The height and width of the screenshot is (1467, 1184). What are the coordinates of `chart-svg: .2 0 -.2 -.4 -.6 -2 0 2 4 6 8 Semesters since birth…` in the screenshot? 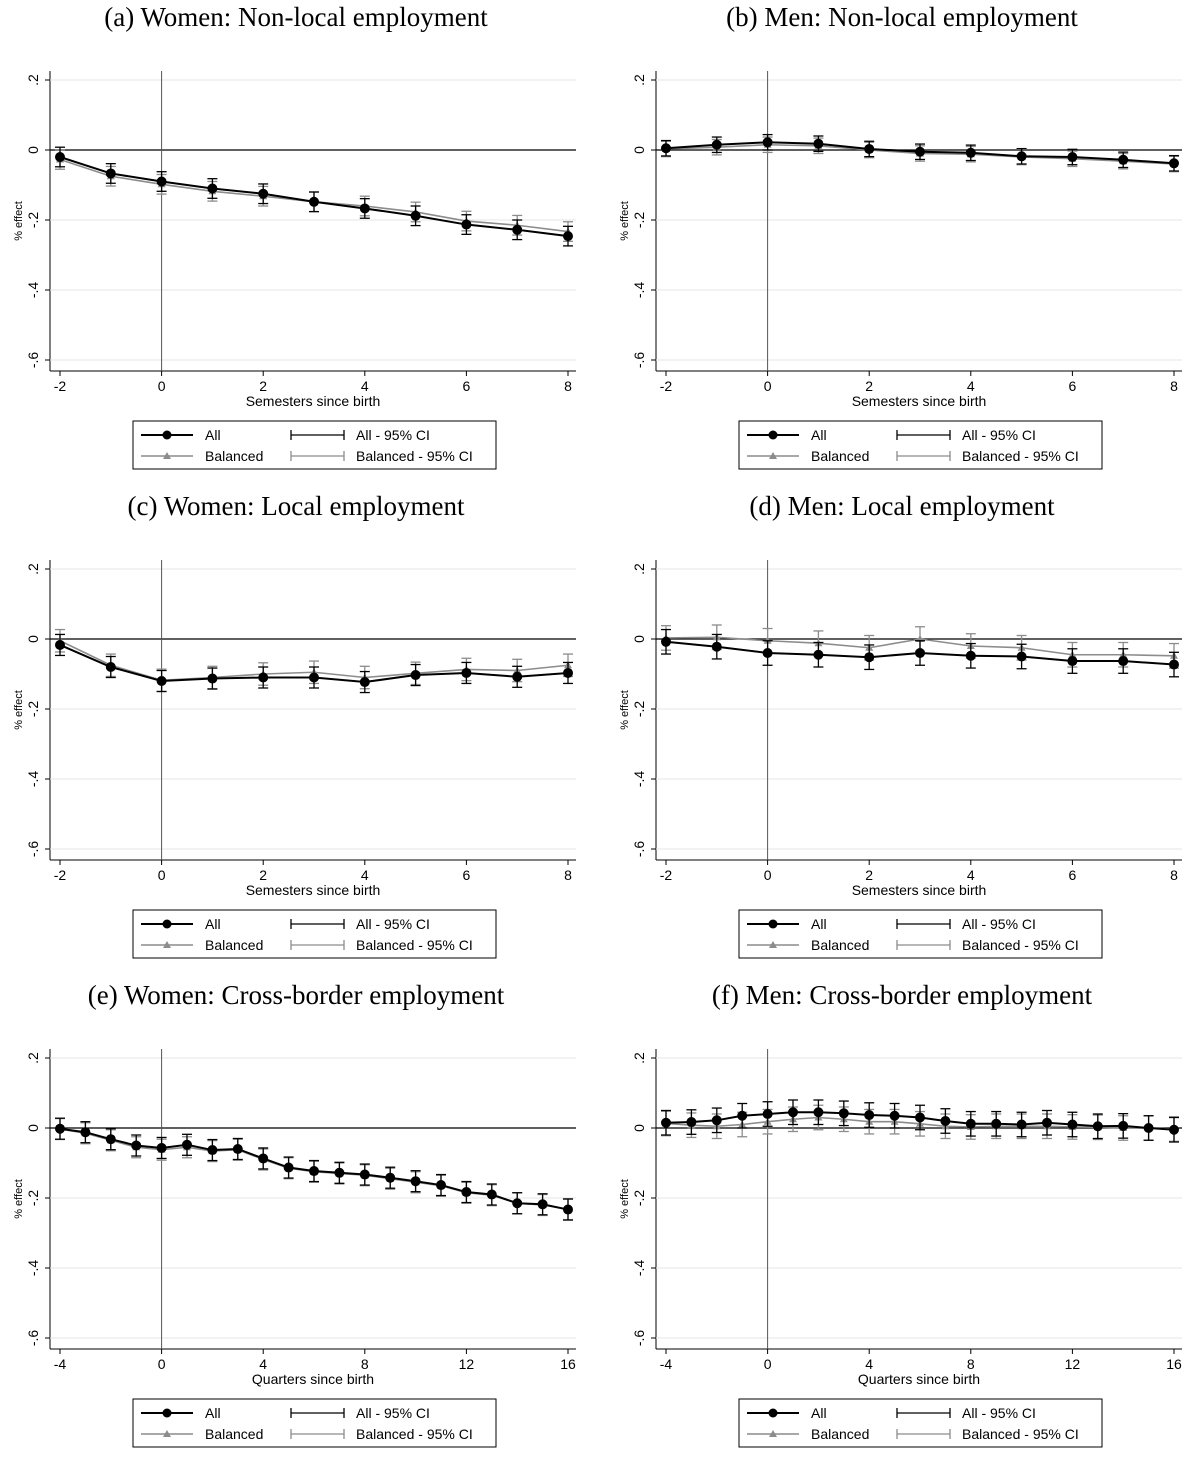 It's located at (900, 270).